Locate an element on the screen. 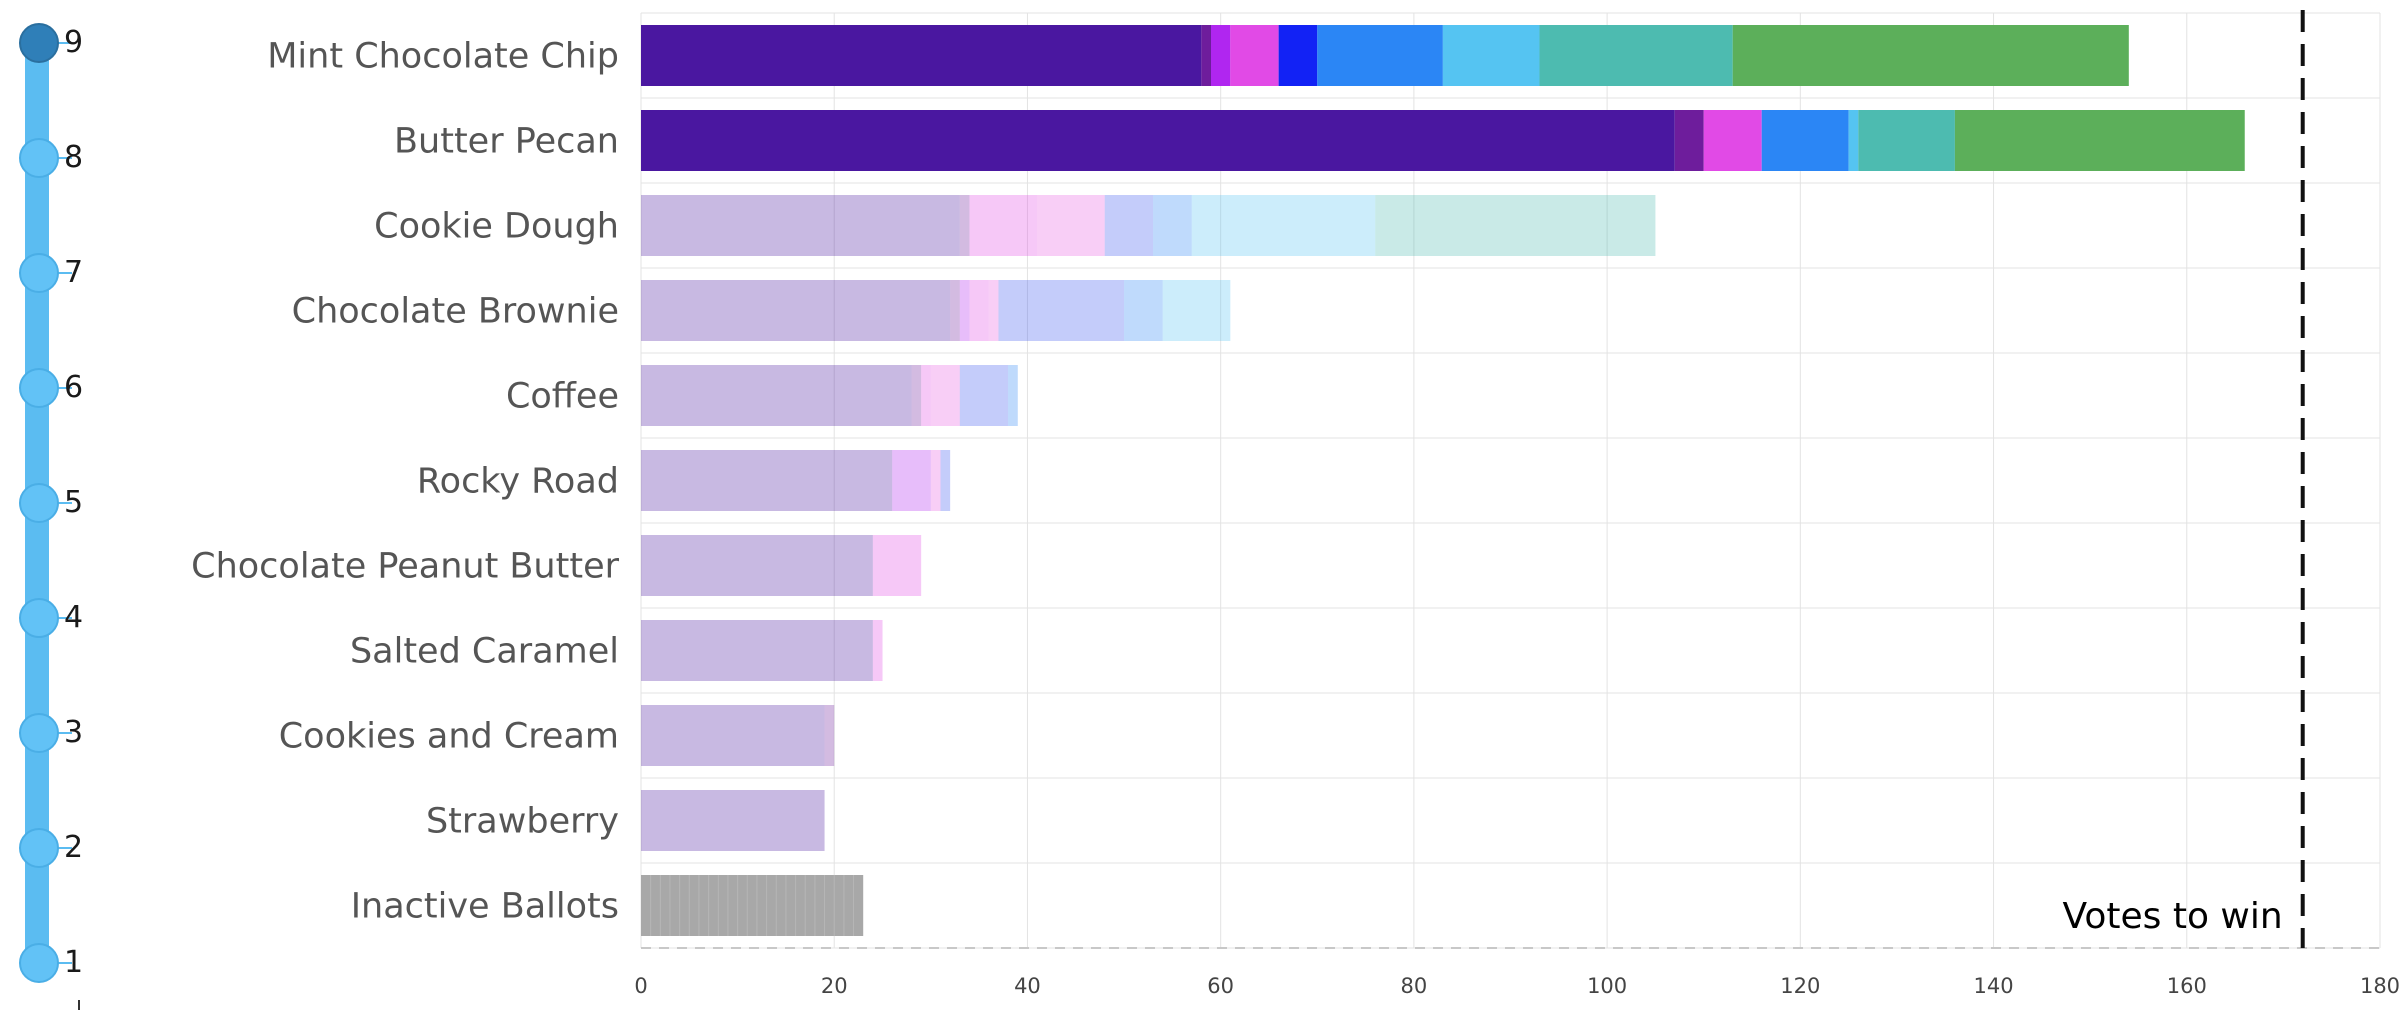  bar-coffee is located at coordinates (829, 395).